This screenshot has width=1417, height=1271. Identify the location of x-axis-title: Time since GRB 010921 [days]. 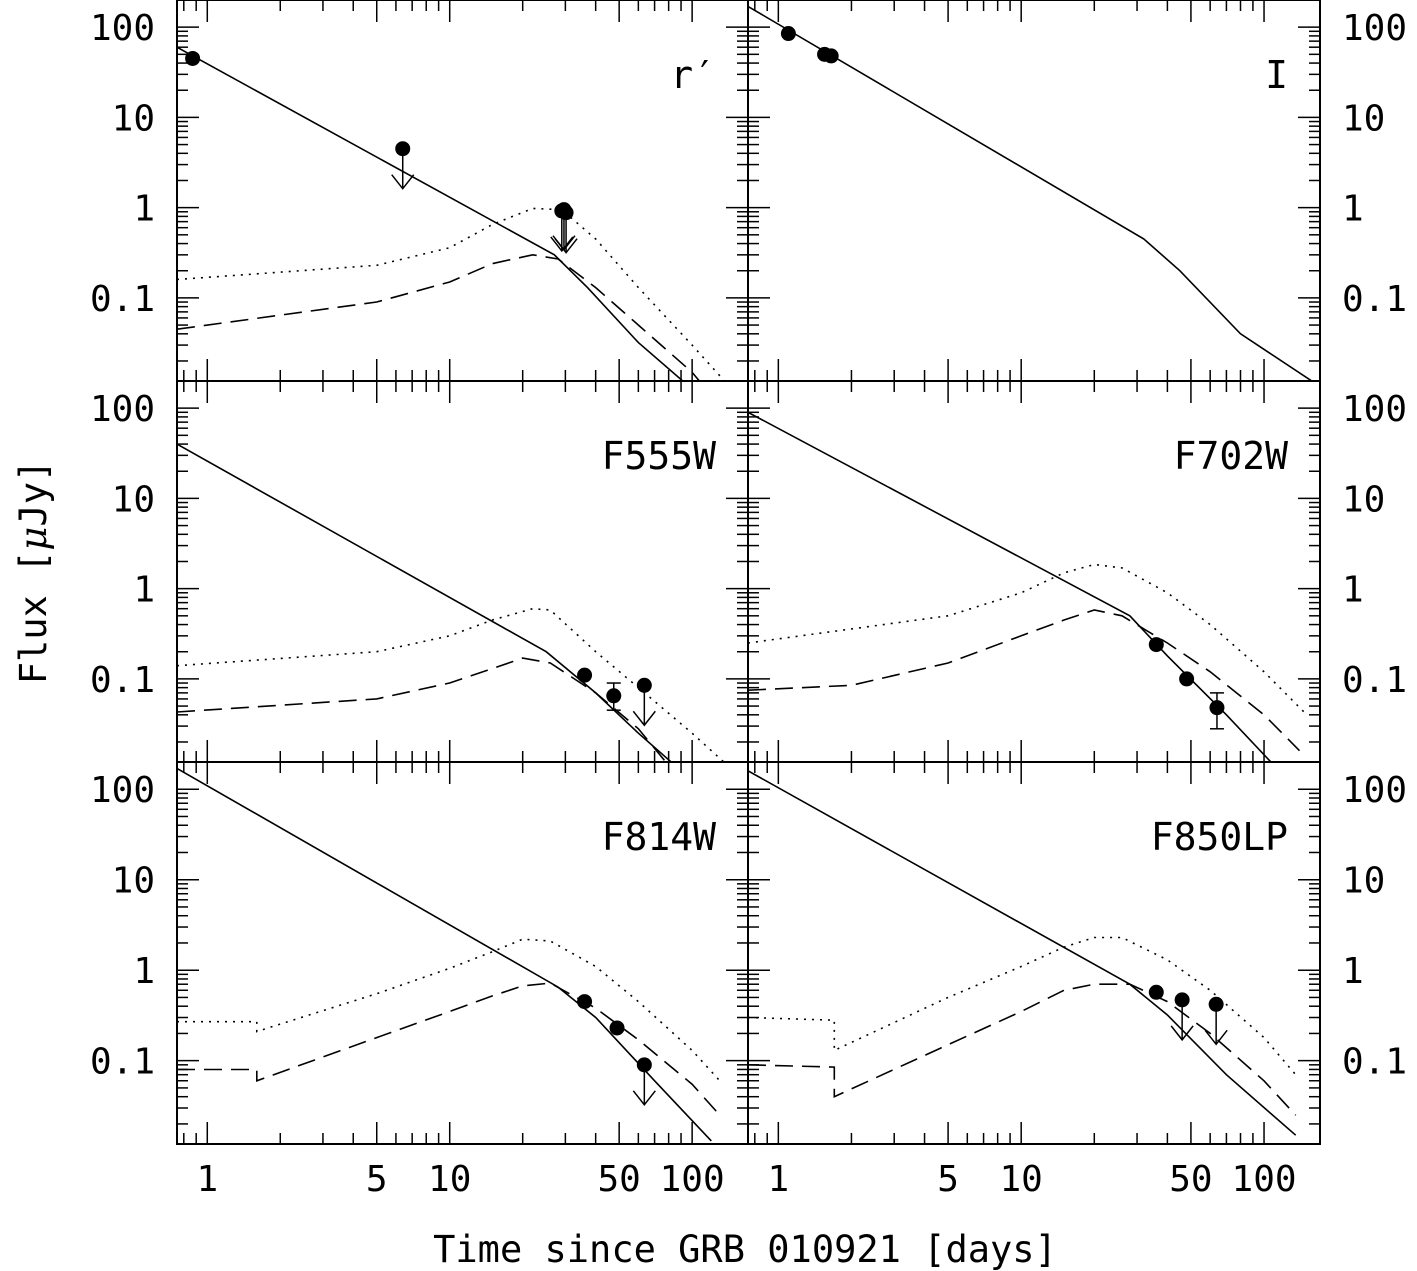
(745, 1249).